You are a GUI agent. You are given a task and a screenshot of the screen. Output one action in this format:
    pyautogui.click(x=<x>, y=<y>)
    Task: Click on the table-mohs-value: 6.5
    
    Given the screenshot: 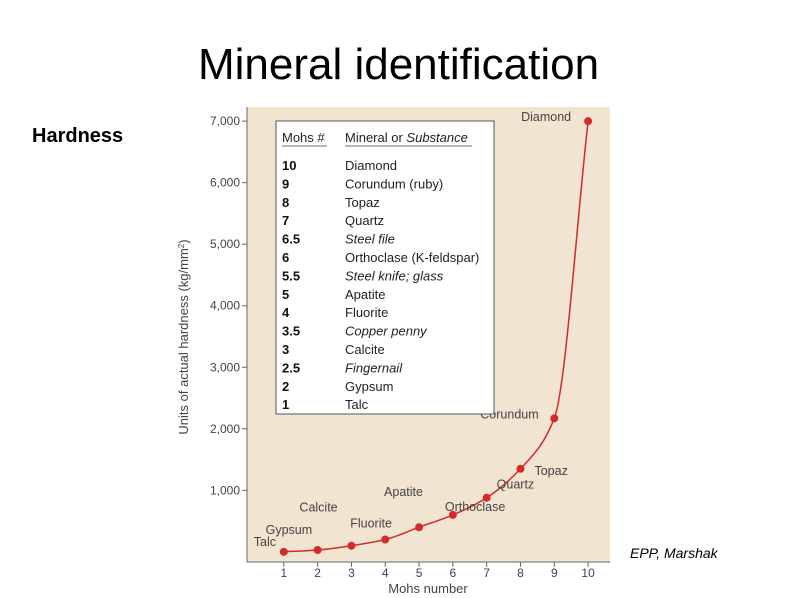 What is the action you would take?
    pyautogui.click(x=291, y=239)
    